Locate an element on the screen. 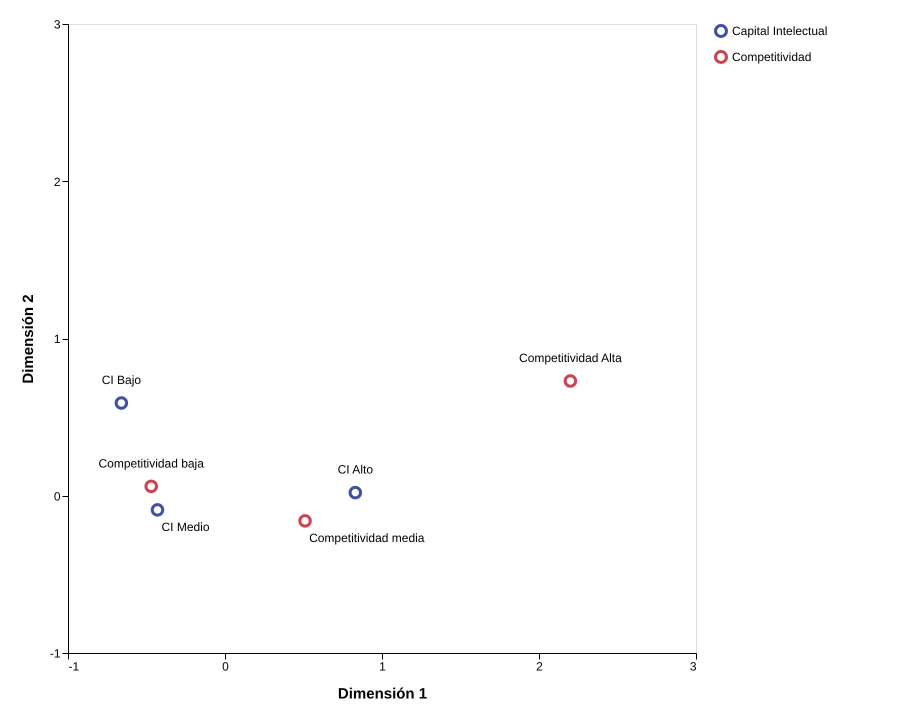 Image resolution: width=905 pixels, height=717 pixels. y-tick-label: 1 is located at coordinates (57, 339).